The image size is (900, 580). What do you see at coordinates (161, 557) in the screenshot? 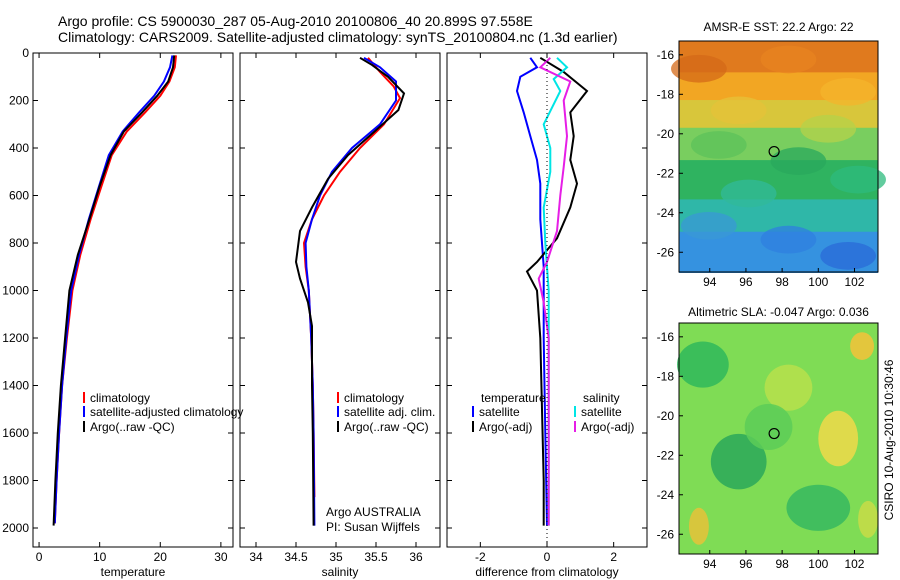
I see `x-tick-label: 20` at bounding box center [161, 557].